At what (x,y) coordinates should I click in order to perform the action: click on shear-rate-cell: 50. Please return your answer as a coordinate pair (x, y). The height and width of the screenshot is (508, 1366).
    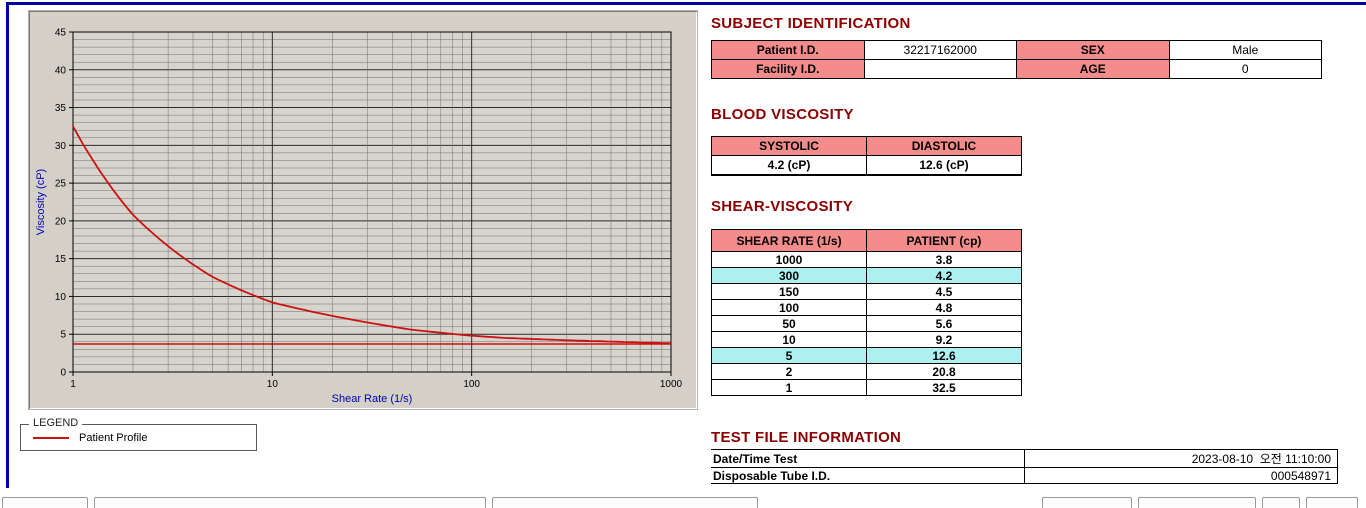
    Looking at the image, I should click on (789, 323).